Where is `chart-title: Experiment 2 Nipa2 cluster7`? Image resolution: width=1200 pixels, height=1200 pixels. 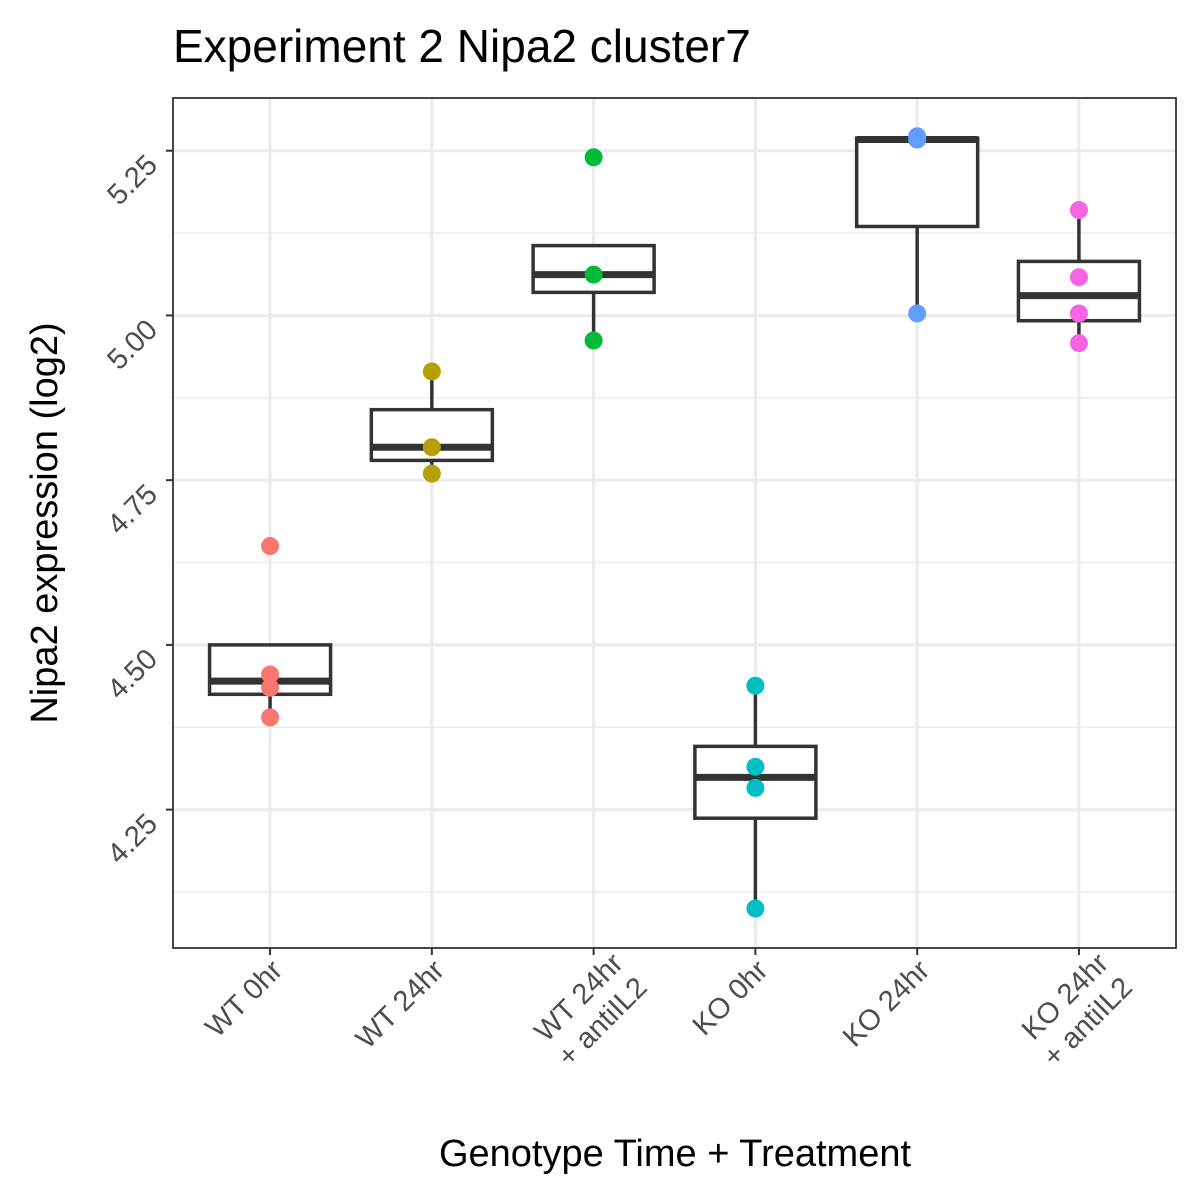 chart-title: Experiment 2 Nipa2 cluster7 is located at coordinates (462, 46).